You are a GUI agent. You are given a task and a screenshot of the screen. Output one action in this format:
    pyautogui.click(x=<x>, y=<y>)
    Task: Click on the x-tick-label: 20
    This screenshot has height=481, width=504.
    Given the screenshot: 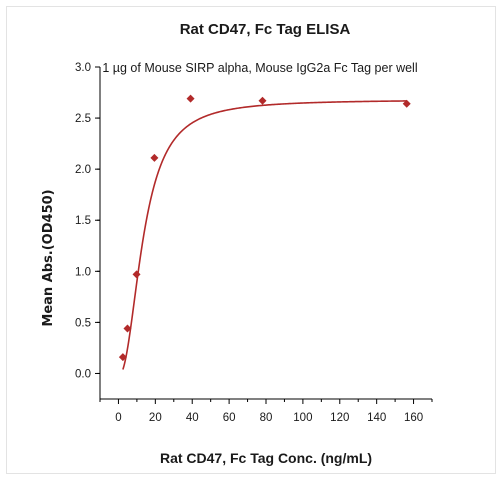 What is the action you would take?
    pyautogui.click(x=155, y=418)
    